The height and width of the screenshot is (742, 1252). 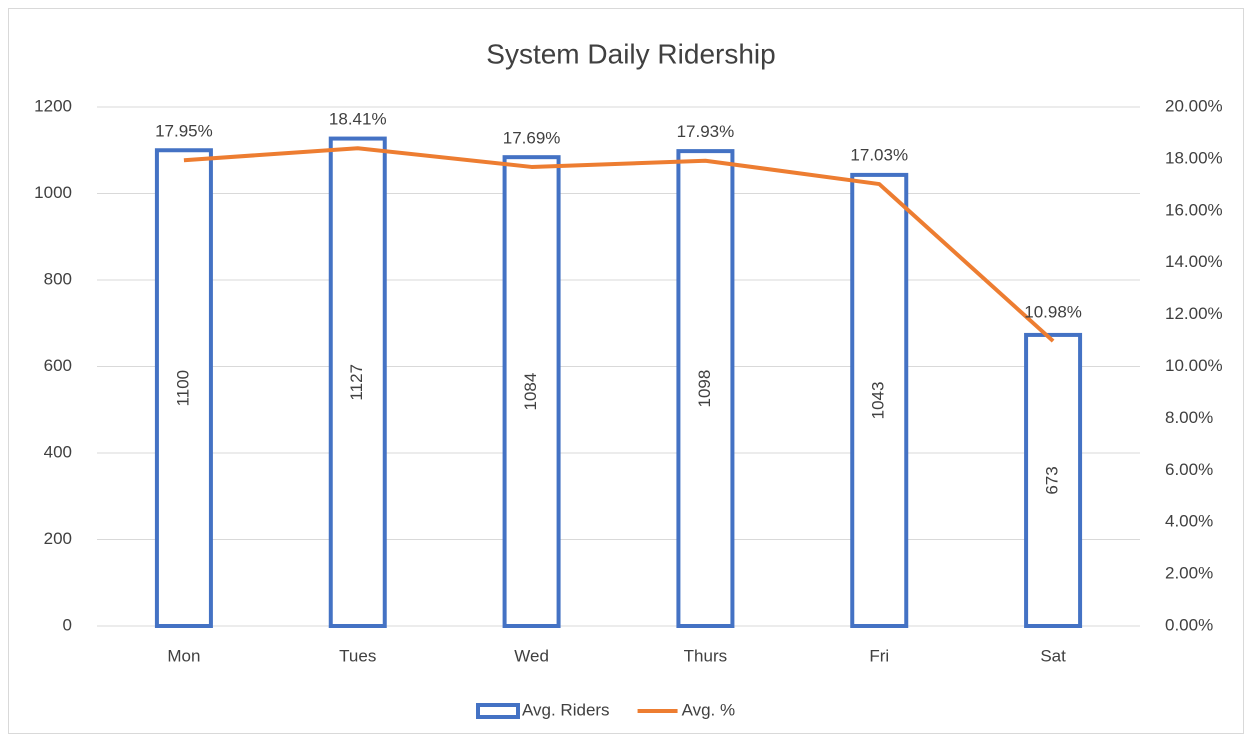 I want to click on y2-tick-label: 6.00%, so click(x=1189, y=469).